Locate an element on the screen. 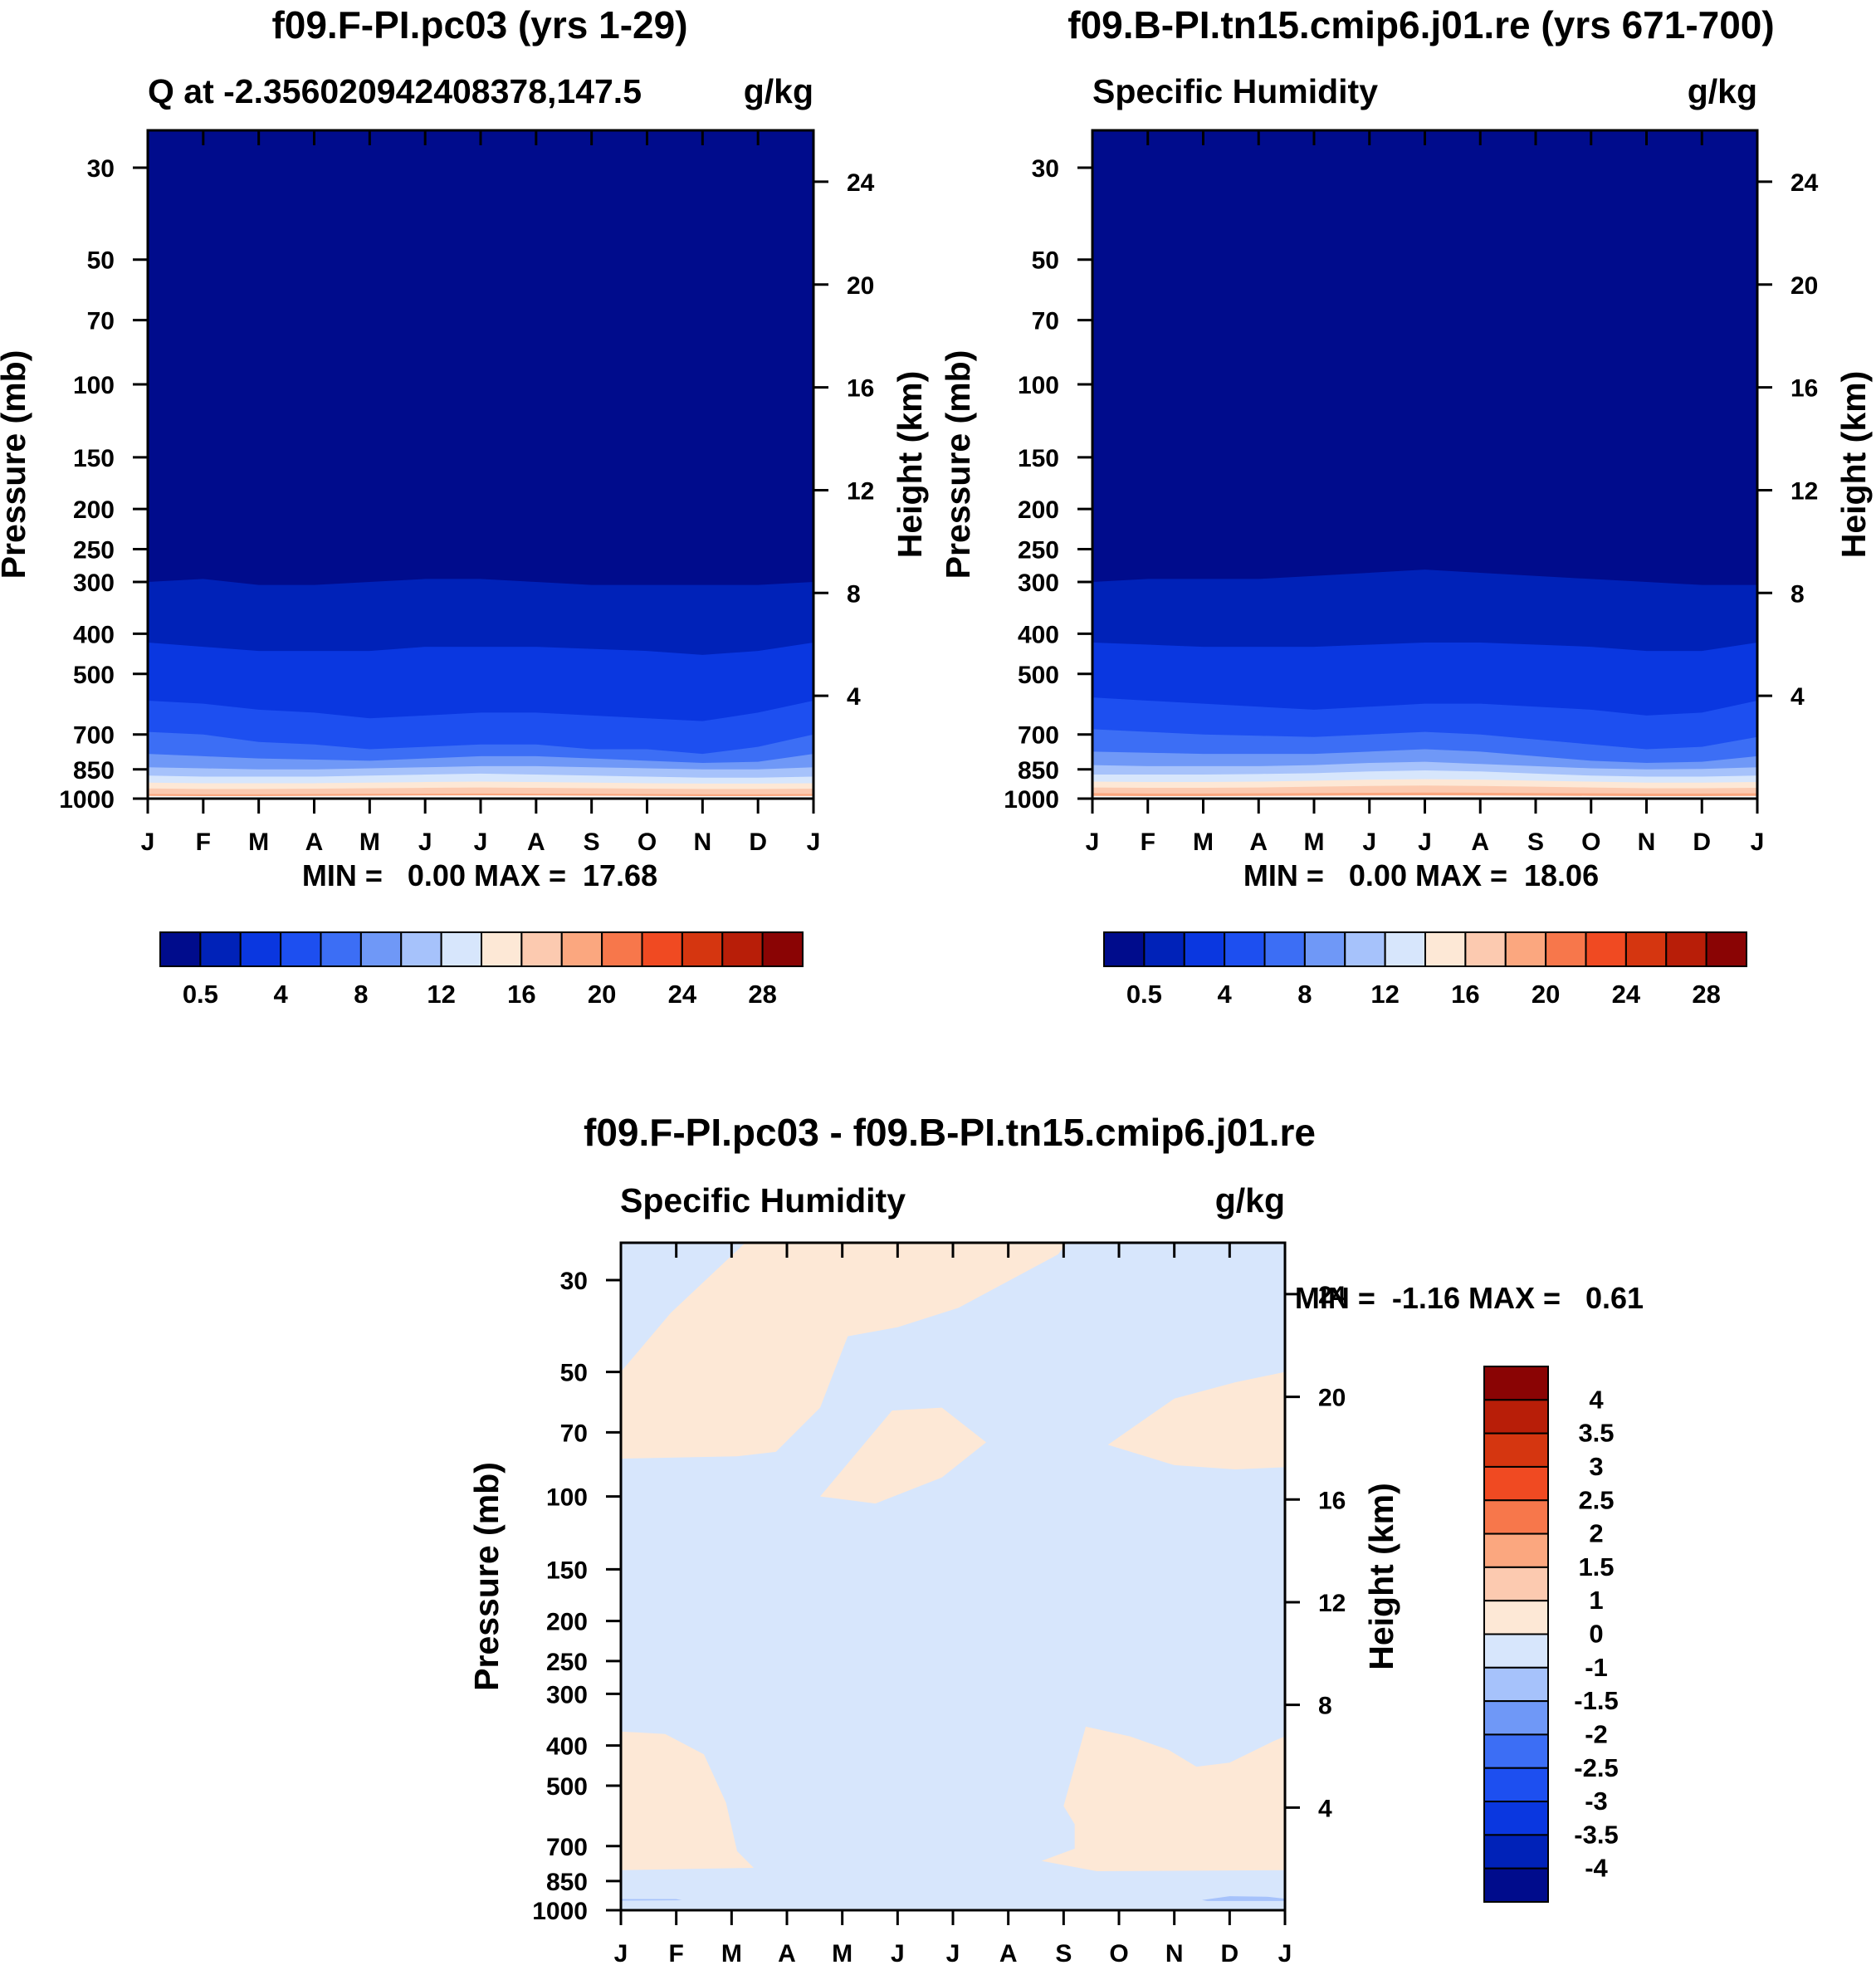  y-tick-label: 400 is located at coordinates (1038, 634).